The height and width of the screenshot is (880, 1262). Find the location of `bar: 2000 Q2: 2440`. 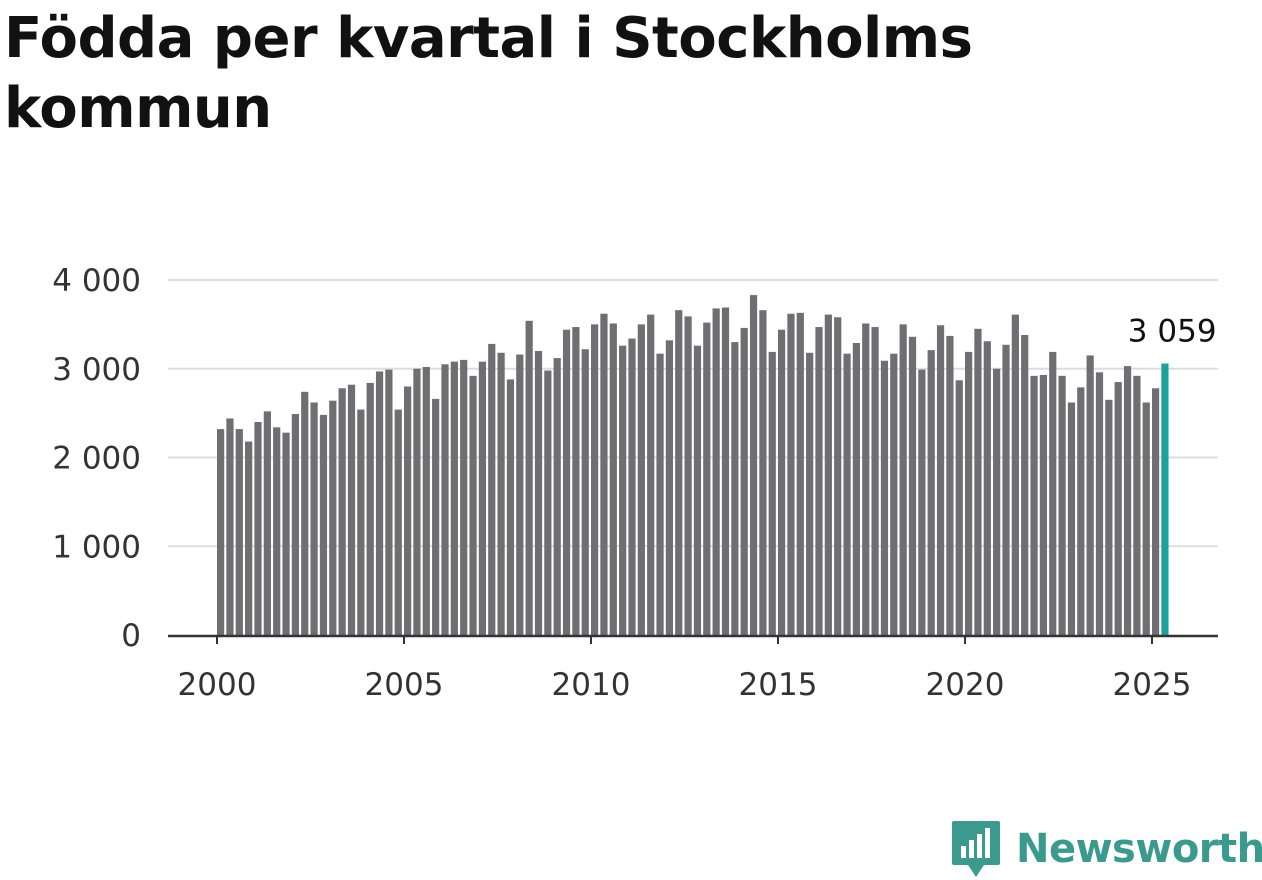

bar: 2000 Q2: 2440 is located at coordinates (230, 526).